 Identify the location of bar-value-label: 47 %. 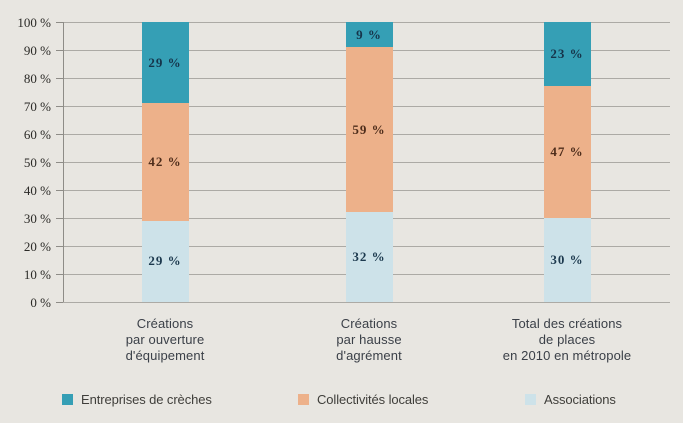
(567, 152).